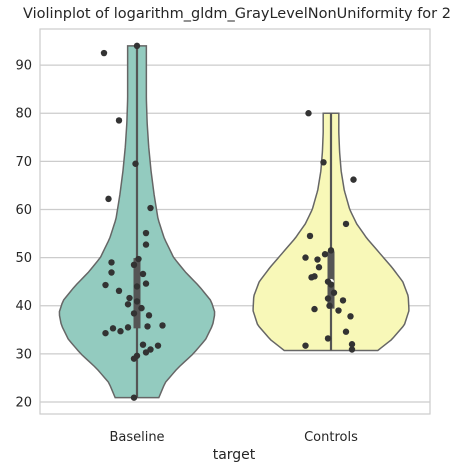 This screenshot has height=473, width=460. What do you see at coordinates (23, 354) in the screenshot?
I see `y-tick-label: 30` at bounding box center [23, 354].